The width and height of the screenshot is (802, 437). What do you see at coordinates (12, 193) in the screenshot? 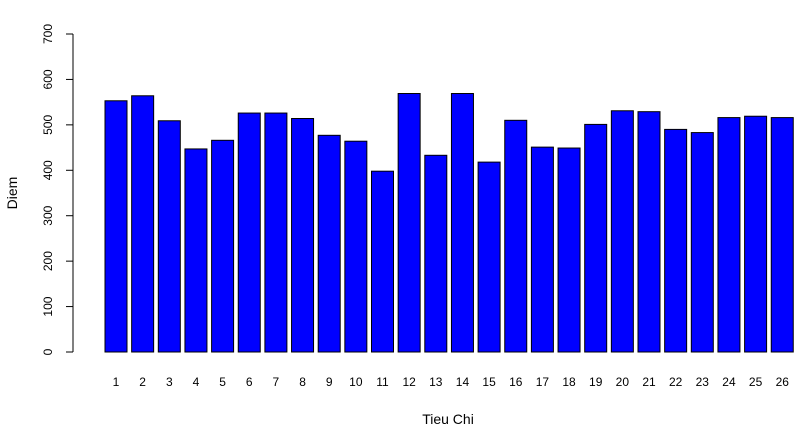
I see `y-axis-title: Diem` at bounding box center [12, 193].